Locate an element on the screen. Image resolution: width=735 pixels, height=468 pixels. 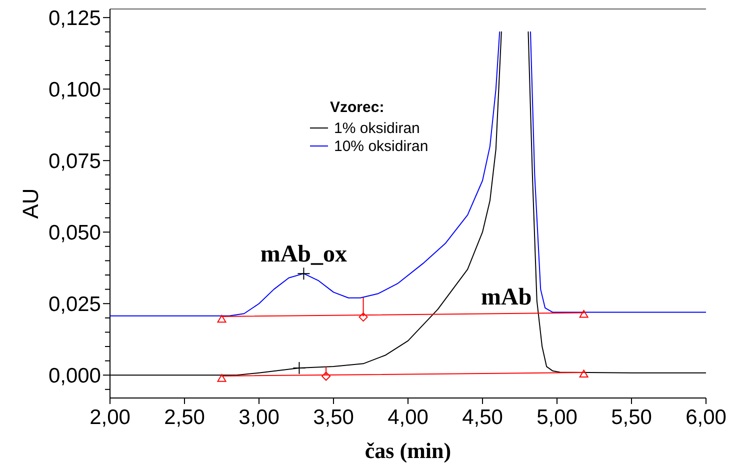
y-tick-label: 0,000 is located at coordinates (74, 376).